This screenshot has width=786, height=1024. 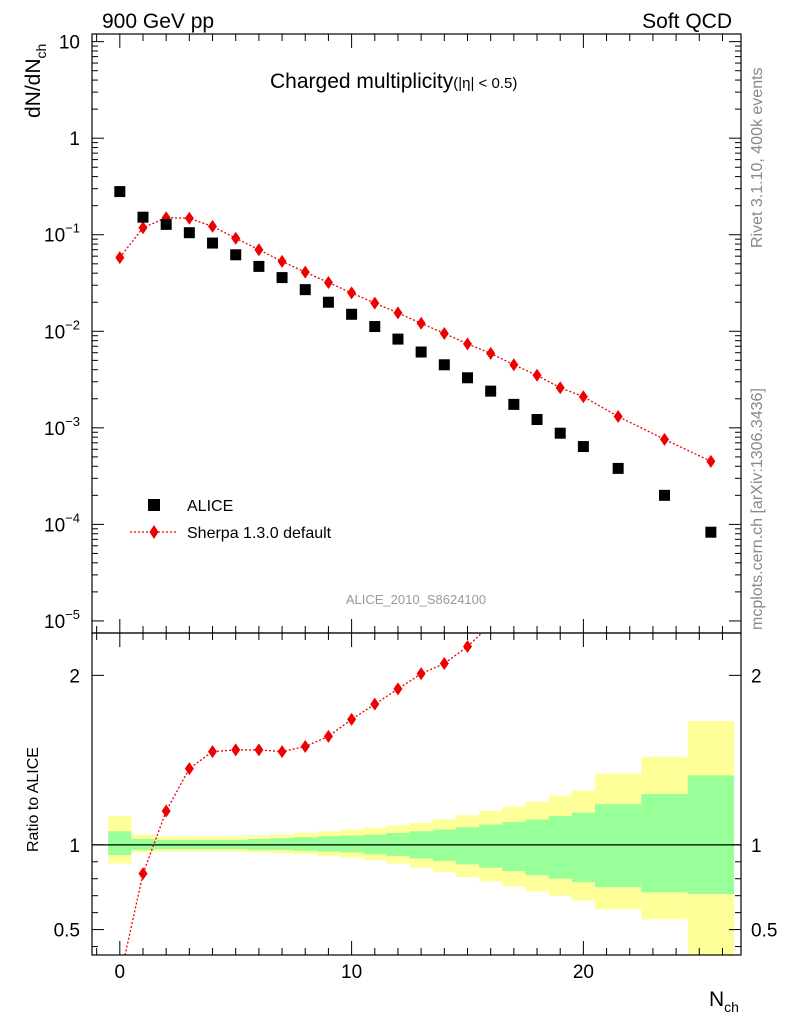 I want to click on top-ytick-label: 10⁻⁵, so click(x=62, y=620).